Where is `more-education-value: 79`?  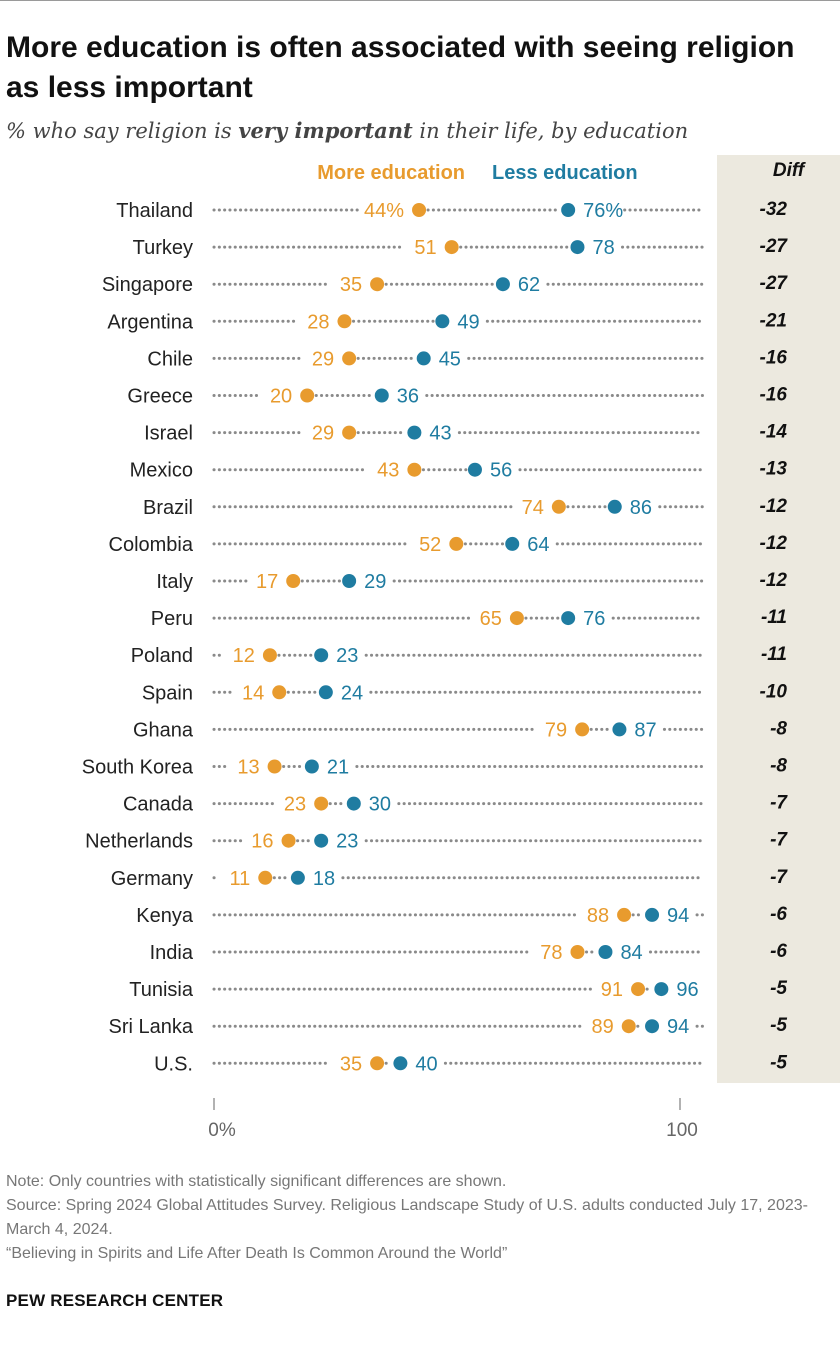 more-education-value: 79 is located at coordinates (556, 730).